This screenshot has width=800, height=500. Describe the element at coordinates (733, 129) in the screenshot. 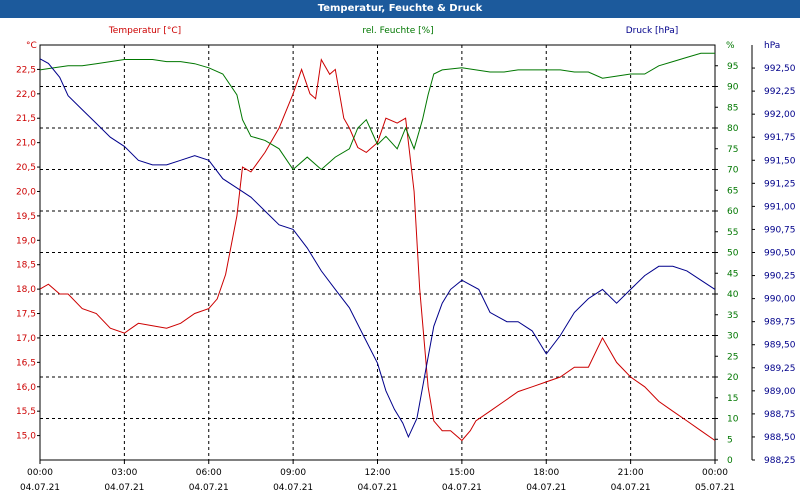

I see `humidity-tick-label: 80` at that location.